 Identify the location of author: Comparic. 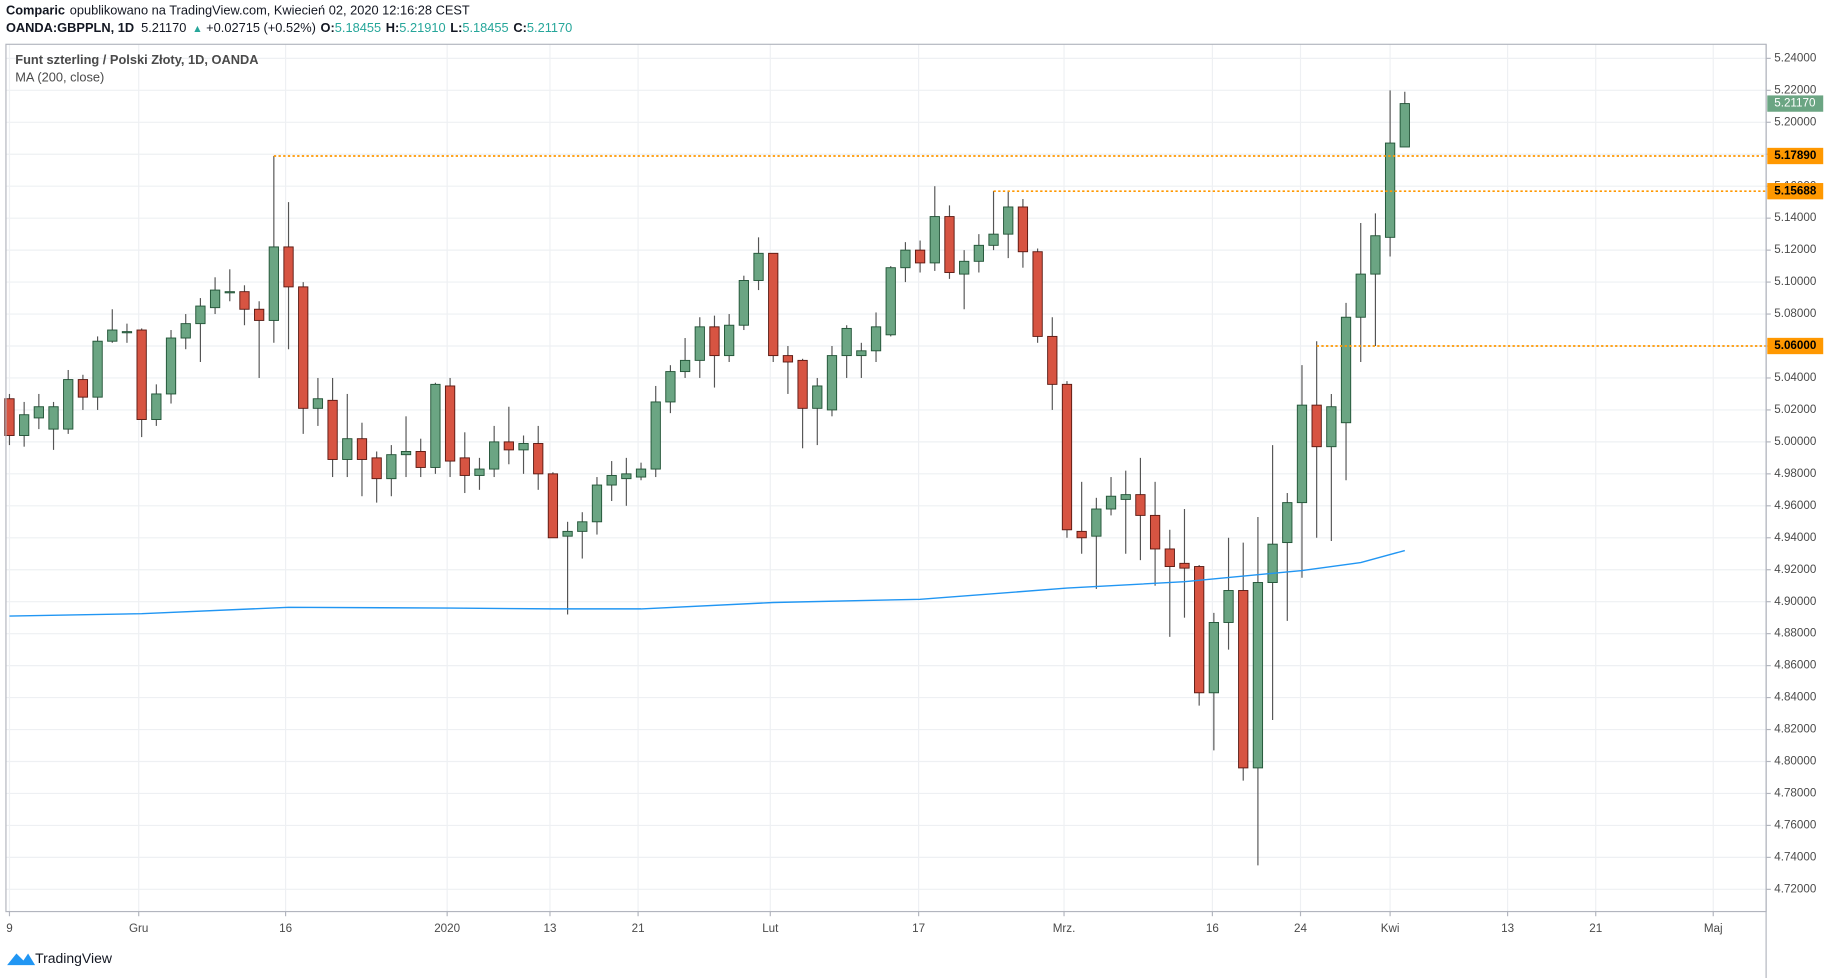
(35, 10).